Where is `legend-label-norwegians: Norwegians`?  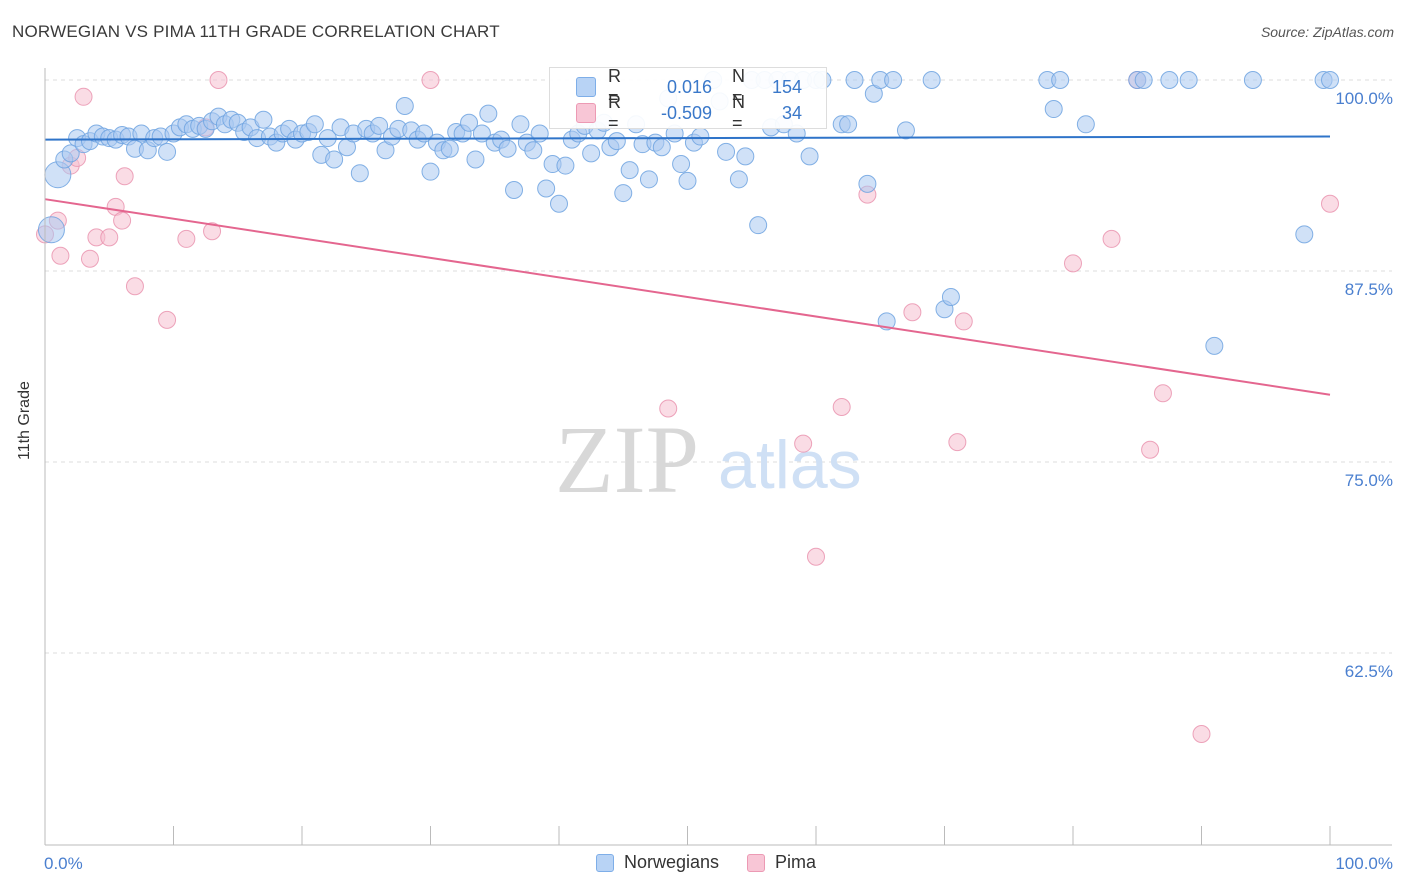 legend-label-norwegians: Norwegians is located at coordinates (672, 862).